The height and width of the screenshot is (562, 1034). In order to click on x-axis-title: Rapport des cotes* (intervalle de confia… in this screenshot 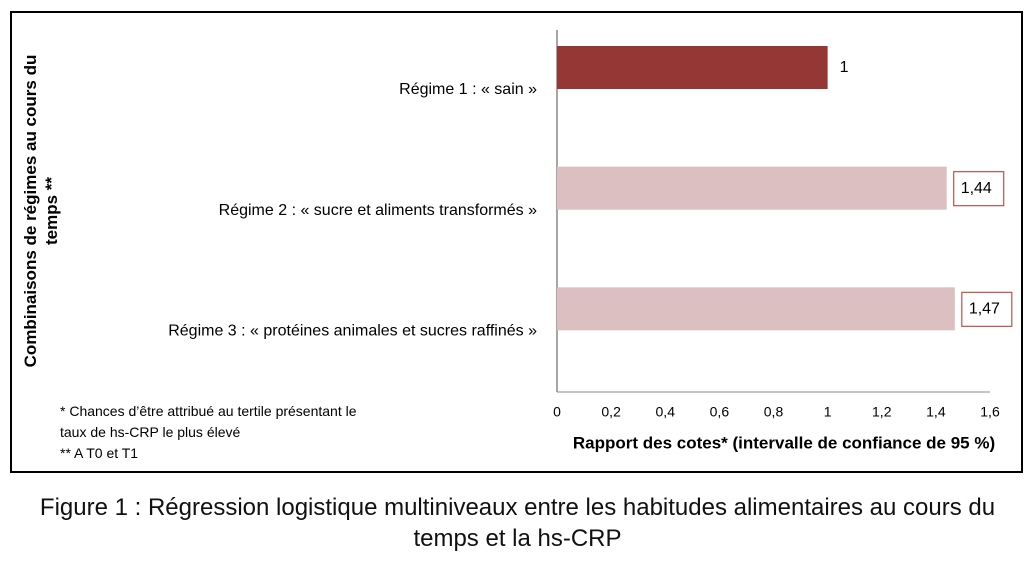, I will do `click(784, 442)`.